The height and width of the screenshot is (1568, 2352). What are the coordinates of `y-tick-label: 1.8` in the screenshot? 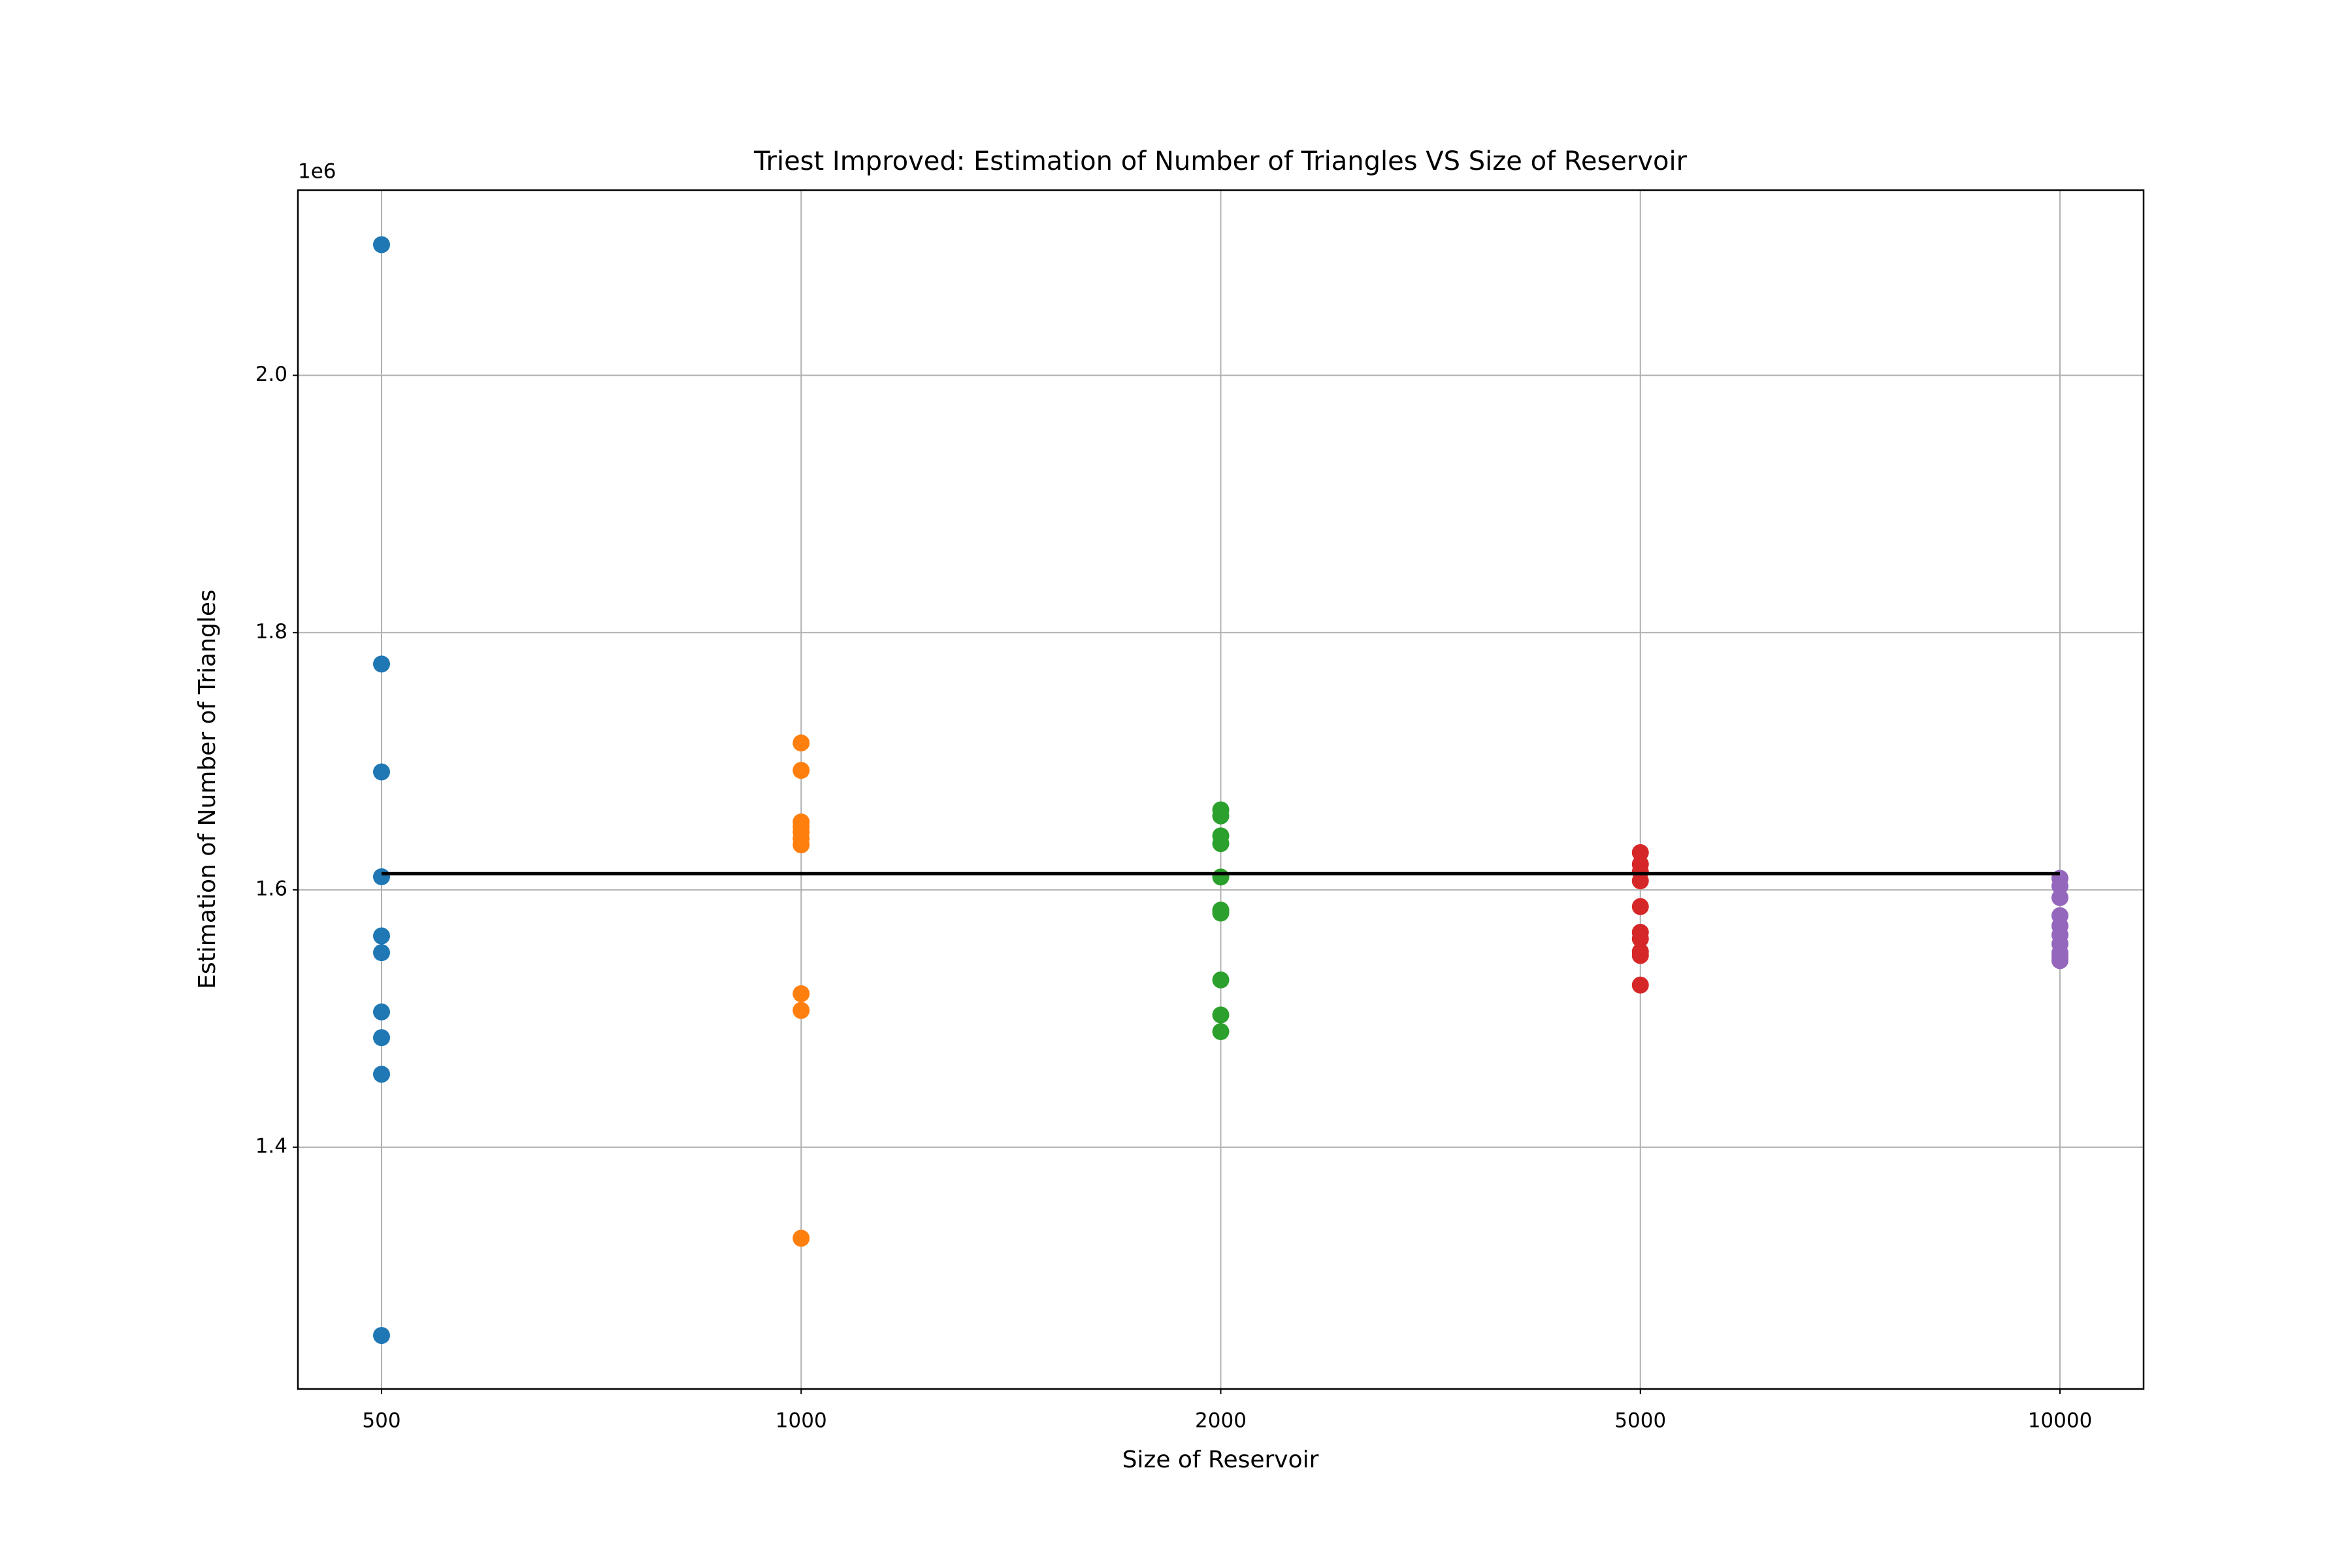 It's located at (271, 632).